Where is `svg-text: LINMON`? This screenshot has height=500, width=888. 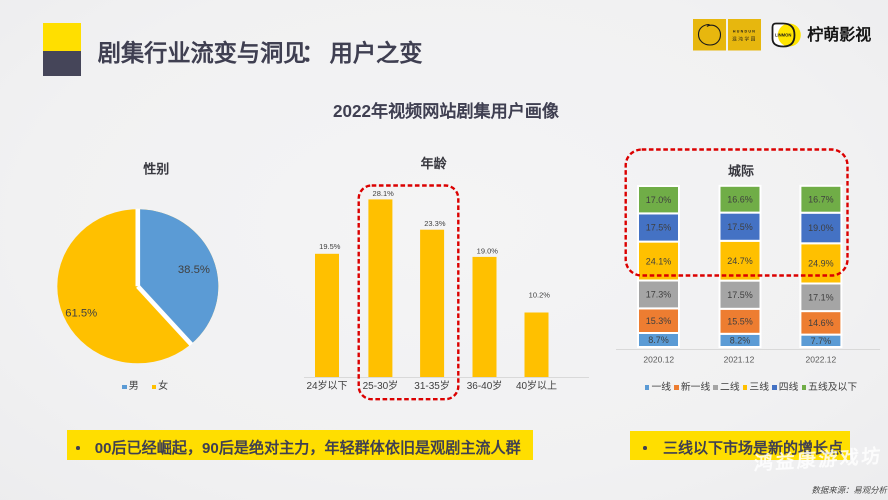
svg-text: LINMON is located at coordinates (783, 34).